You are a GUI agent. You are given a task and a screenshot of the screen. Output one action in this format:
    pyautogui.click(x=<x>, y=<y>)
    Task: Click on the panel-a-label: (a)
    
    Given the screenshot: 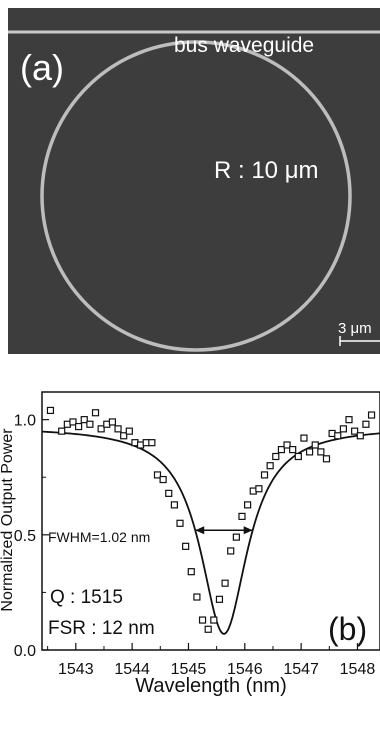 What is the action you would take?
    pyautogui.click(x=42, y=67)
    